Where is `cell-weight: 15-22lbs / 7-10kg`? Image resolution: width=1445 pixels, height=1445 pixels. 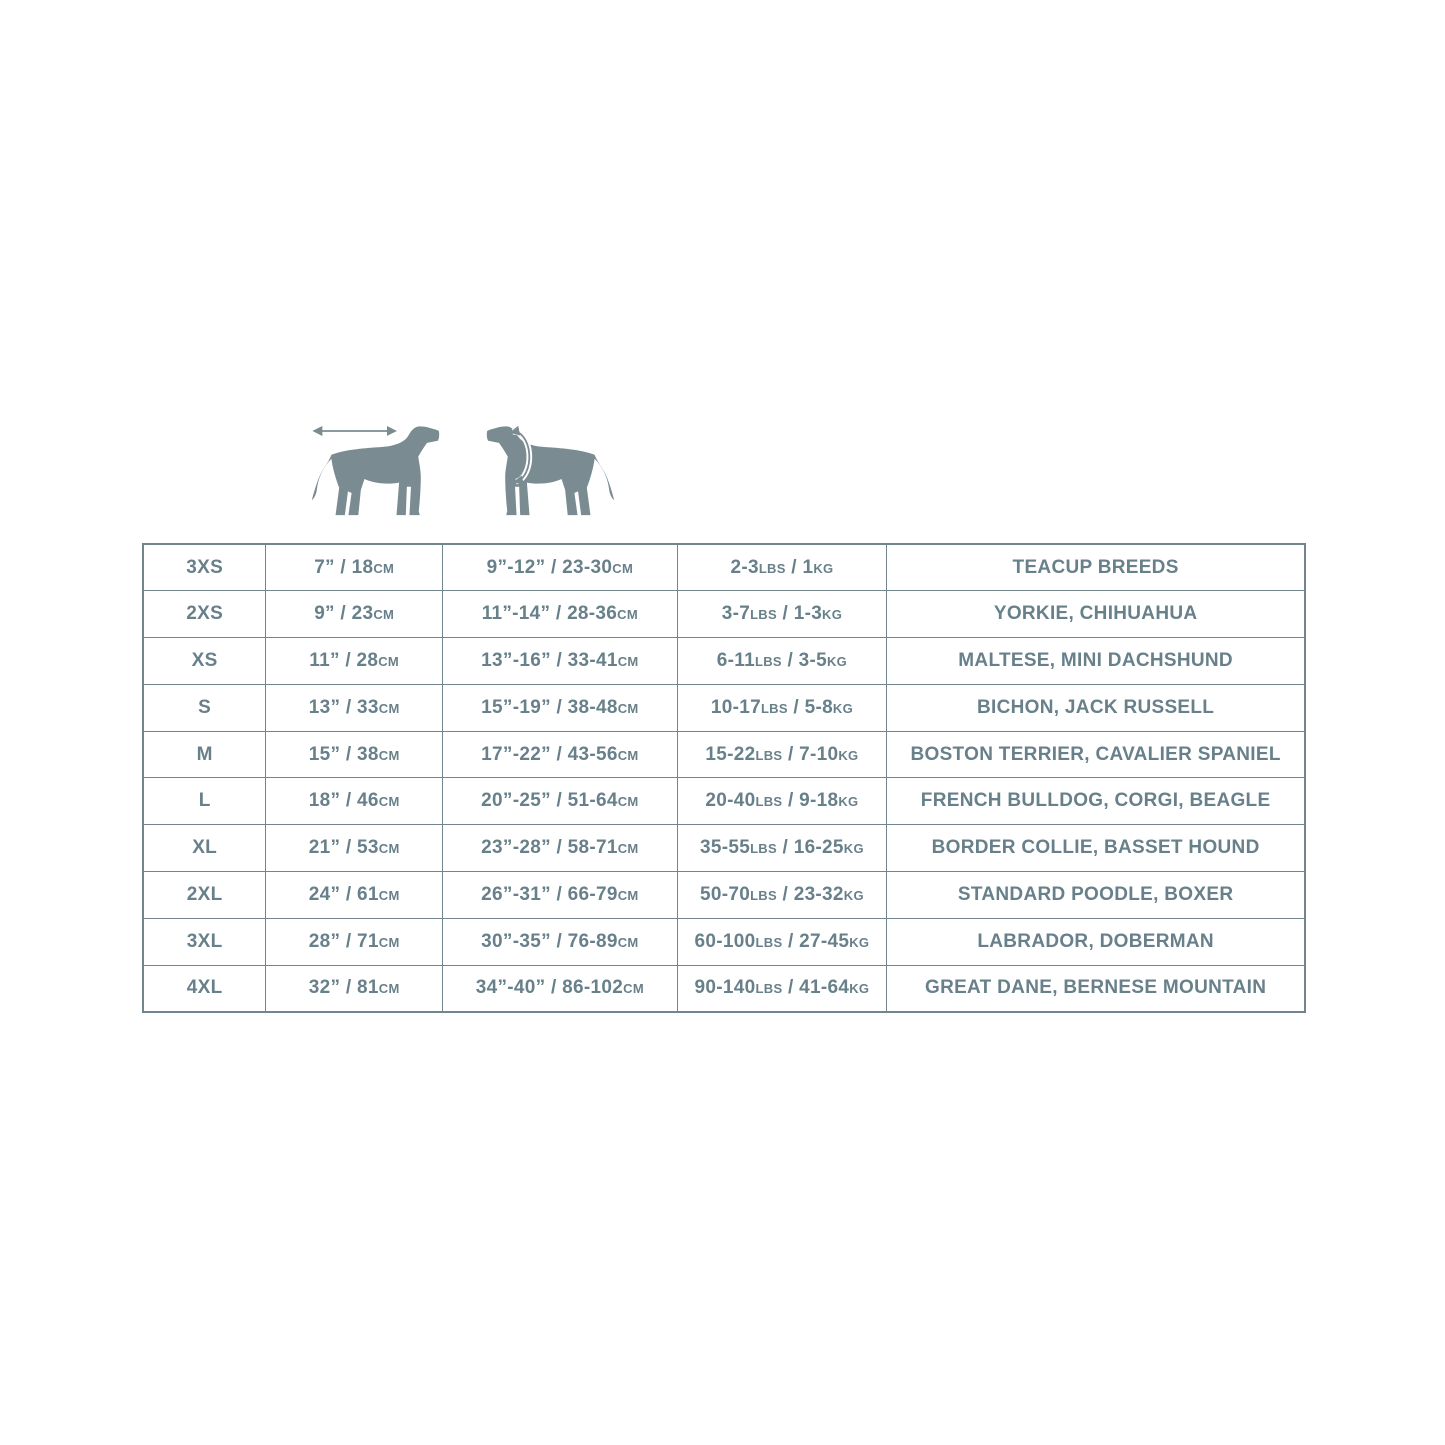 cell-weight: 15-22lbs / 7-10kg is located at coordinates (782, 754).